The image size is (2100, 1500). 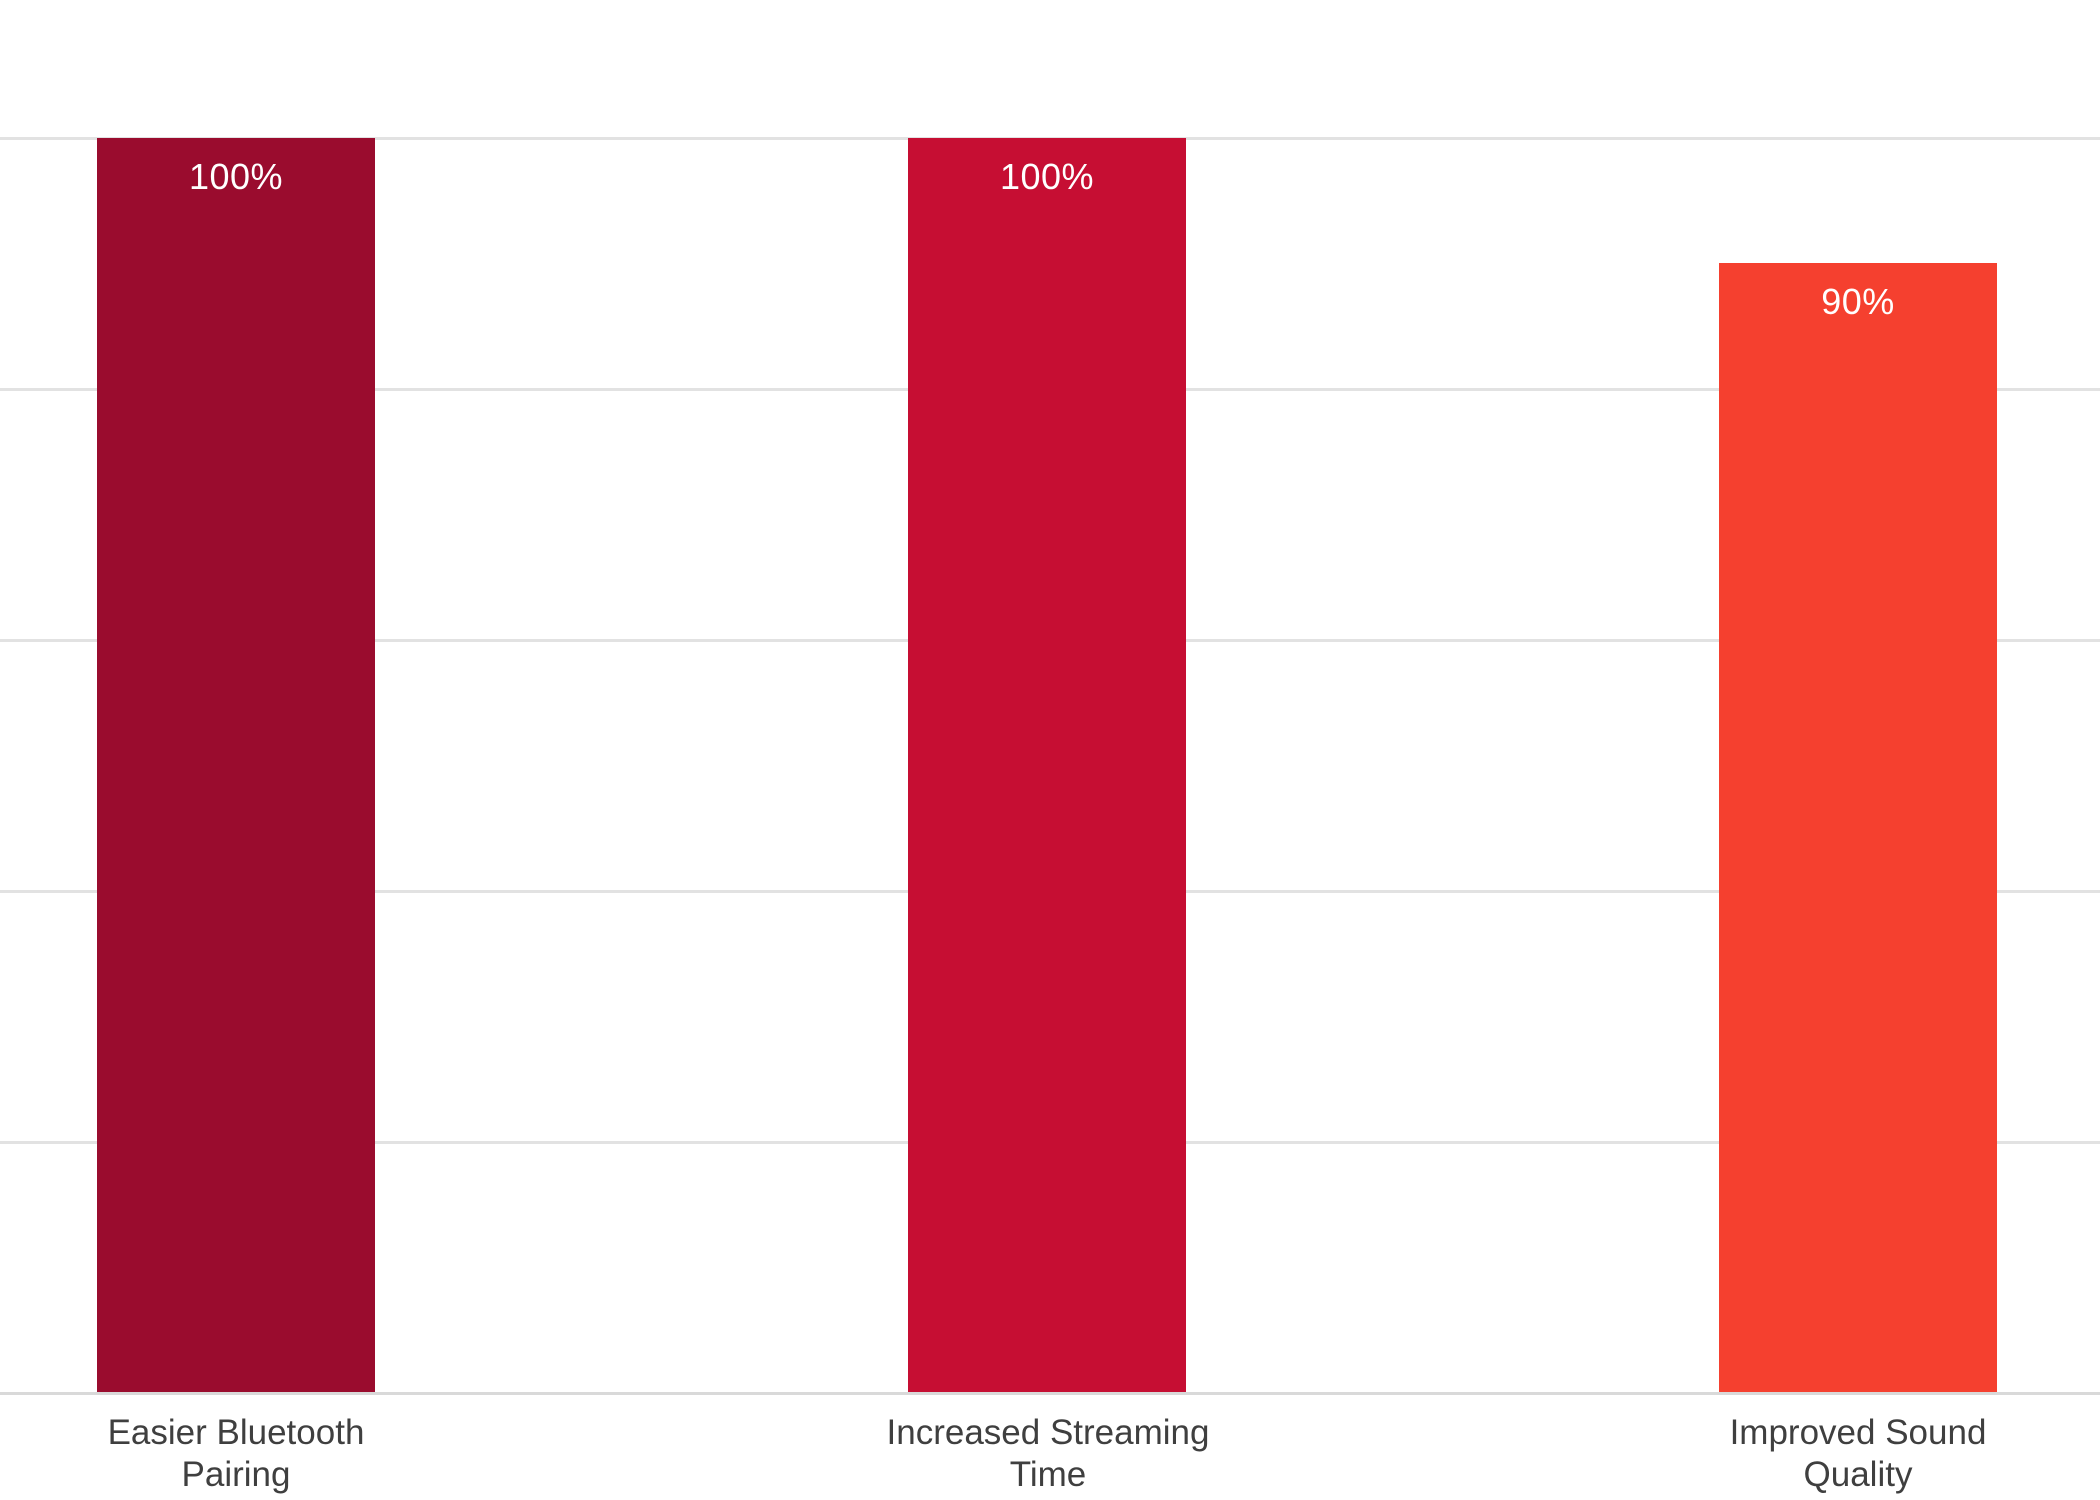 What do you see at coordinates (236, 765) in the screenshot?
I see `bar-easier-bluetooth-pairing: 100%` at bounding box center [236, 765].